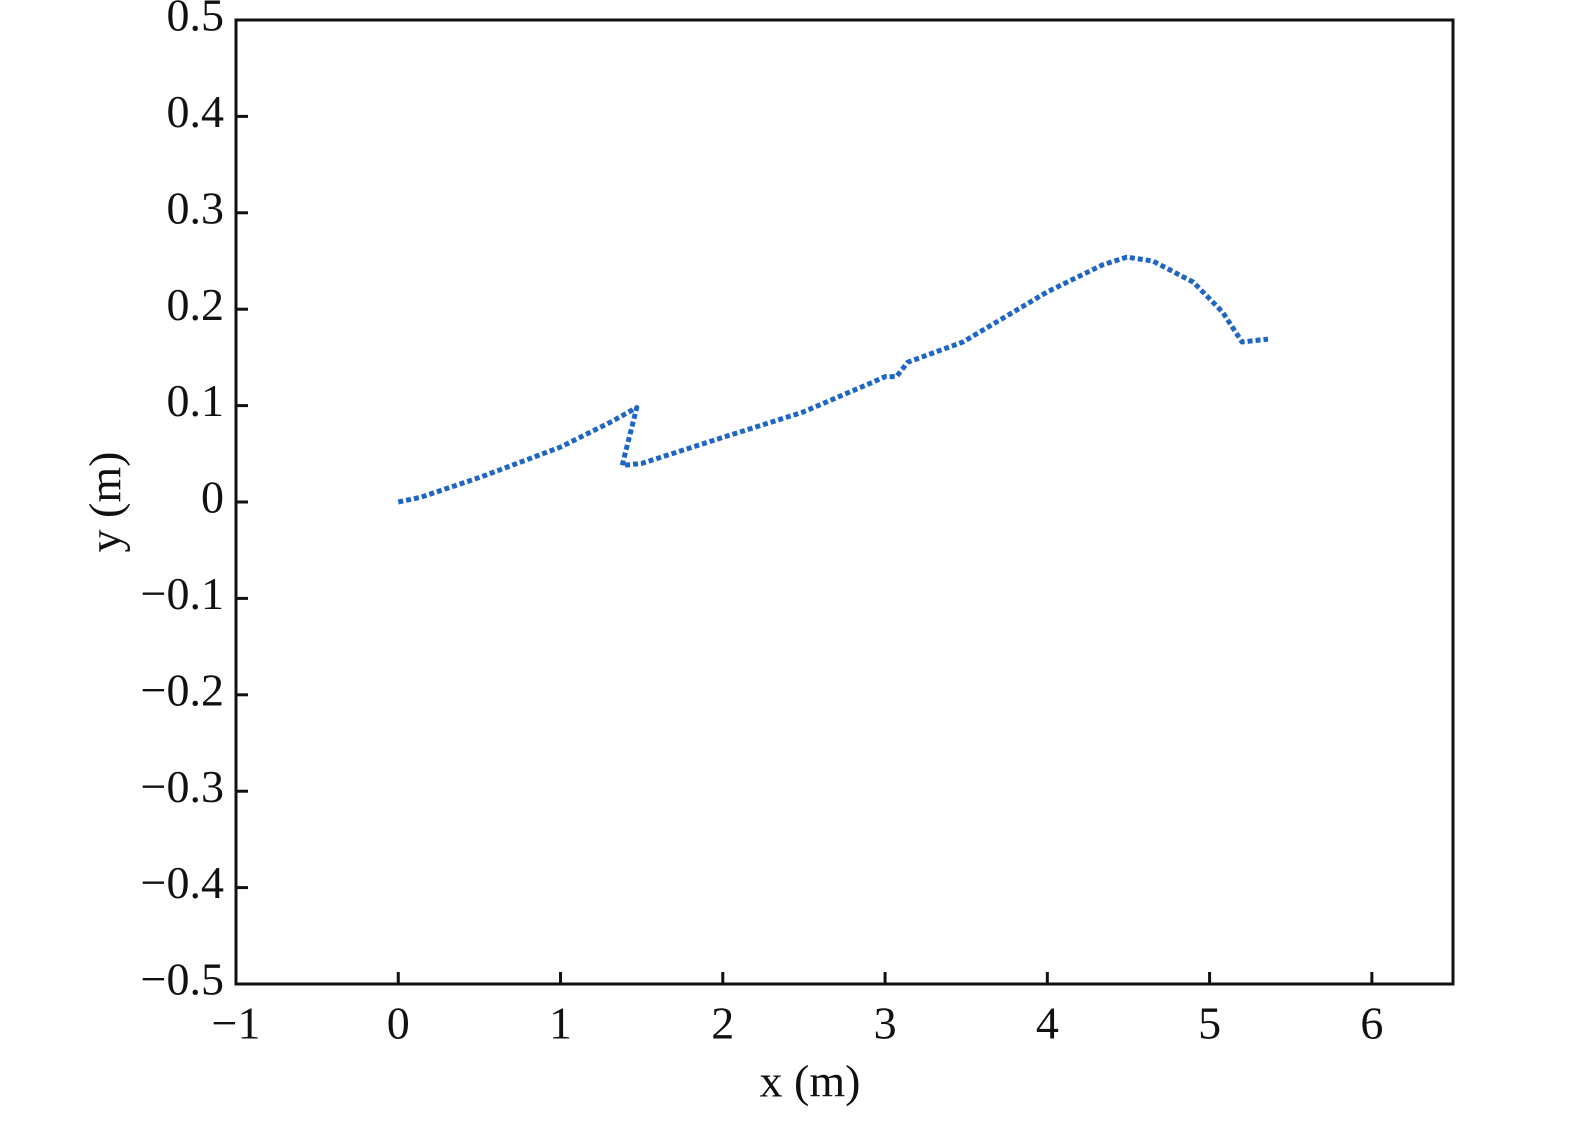 This screenshot has width=1575, height=1124. I want to click on y-tick-label: 0.3, so click(196, 207).